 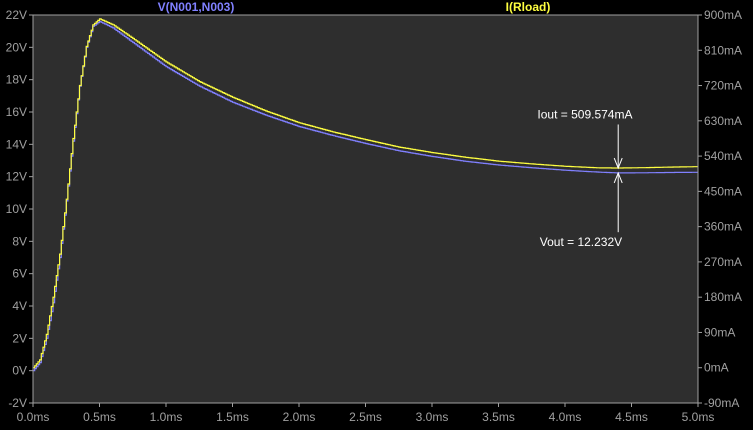 I want to click on left-y-tick-label: 16V, so click(x=16, y=112).